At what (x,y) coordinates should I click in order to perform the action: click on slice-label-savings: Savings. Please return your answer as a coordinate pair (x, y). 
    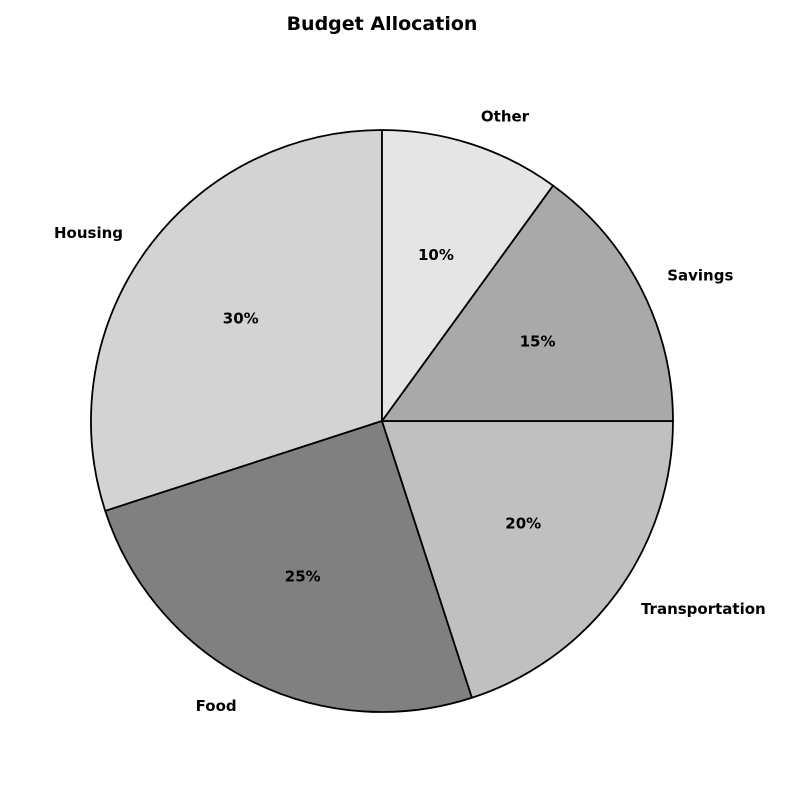
    Looking at the image, I should click on (700, 276).